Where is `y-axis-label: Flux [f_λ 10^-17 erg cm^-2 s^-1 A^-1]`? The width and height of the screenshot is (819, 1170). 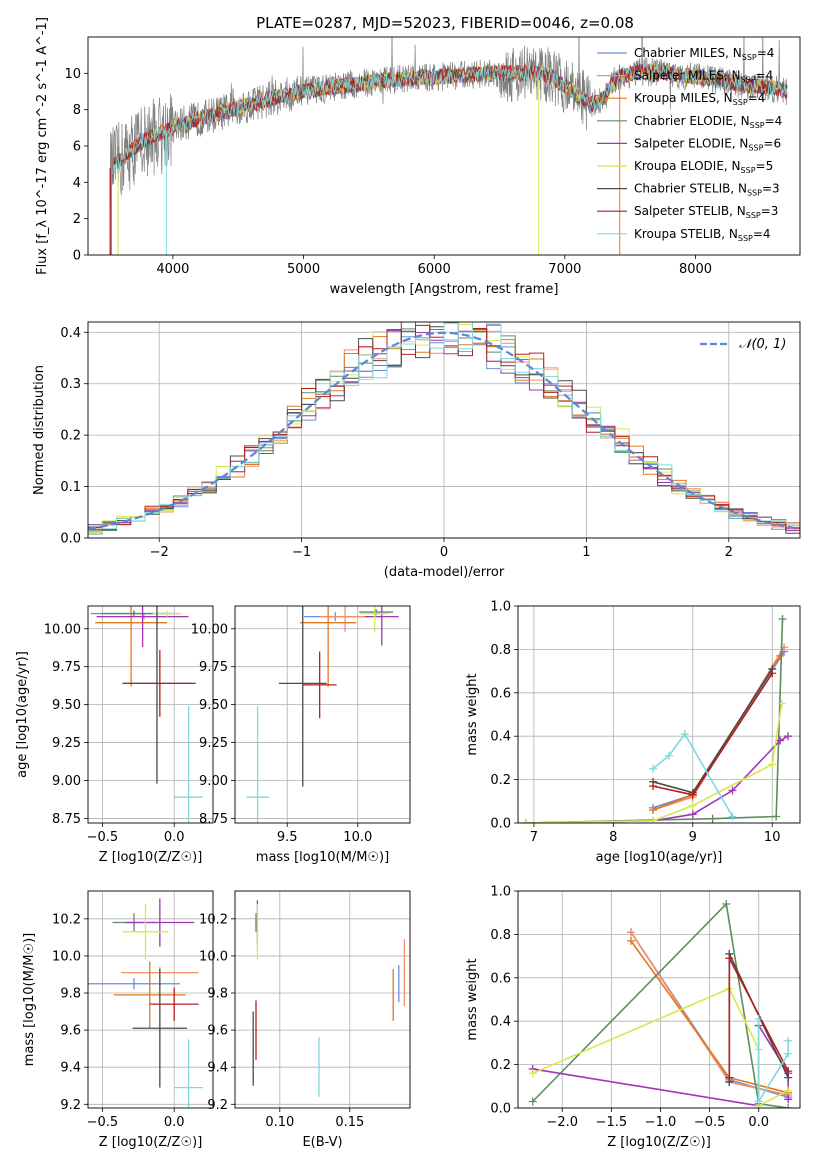
y-axis-label: Flux [f_λ 10^-17 erg cm^-2 s^-1 A^-1] is located at coordinates (42, 146).